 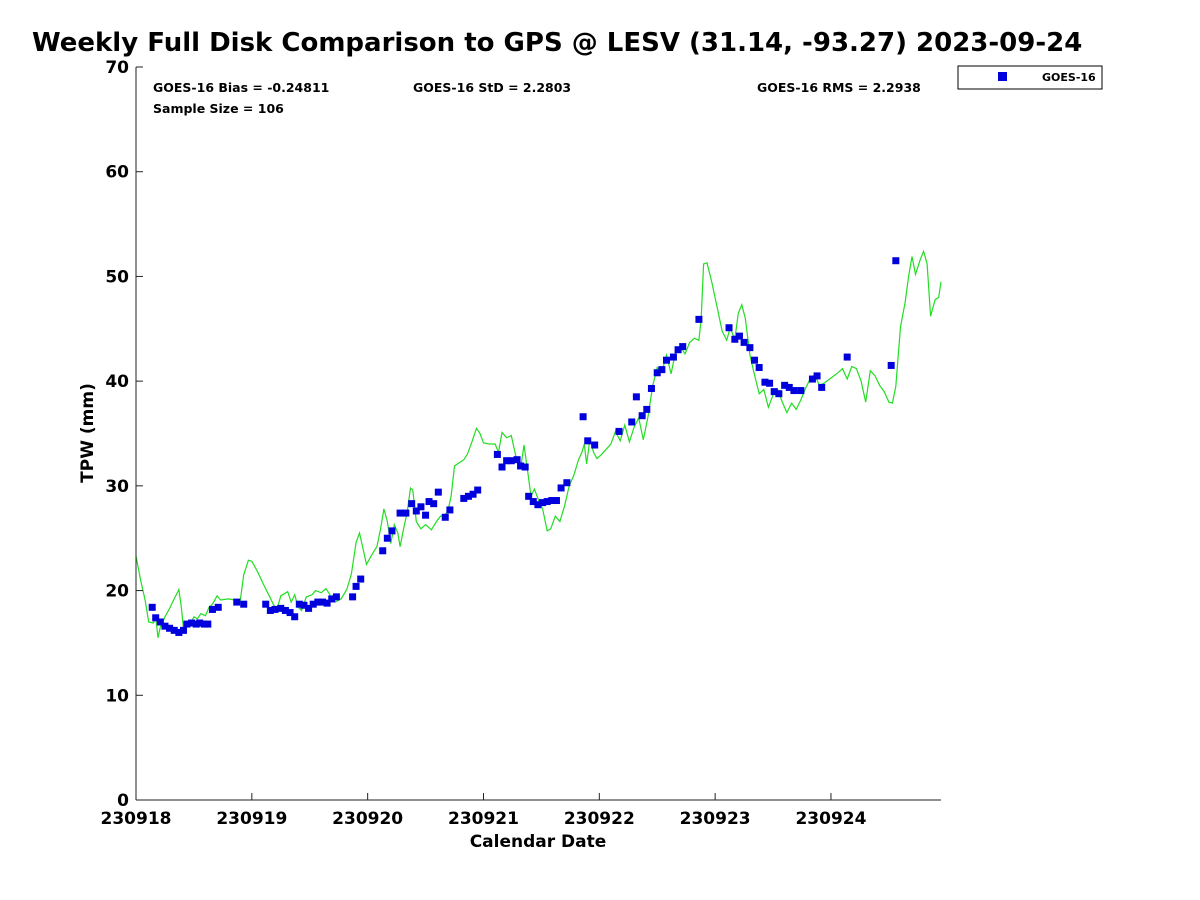 I want to click on stat-sample-size: Sample Size = 106, so click(x=218, y=108).